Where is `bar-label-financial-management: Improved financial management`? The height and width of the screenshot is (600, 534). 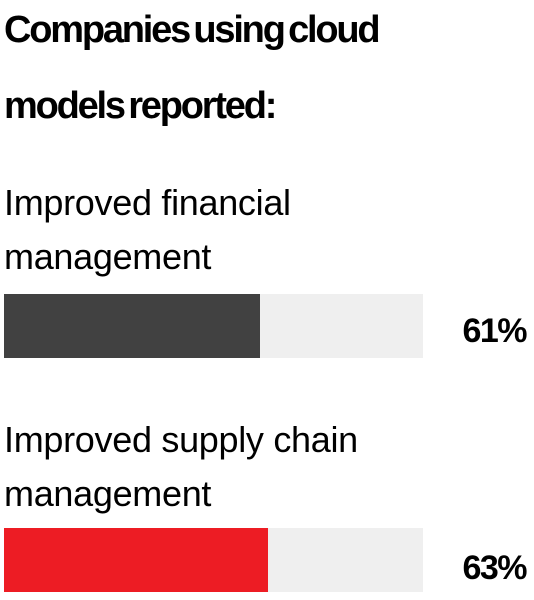
bar-label-financial-management: Improved financial management is located at coordinates (224, 230).